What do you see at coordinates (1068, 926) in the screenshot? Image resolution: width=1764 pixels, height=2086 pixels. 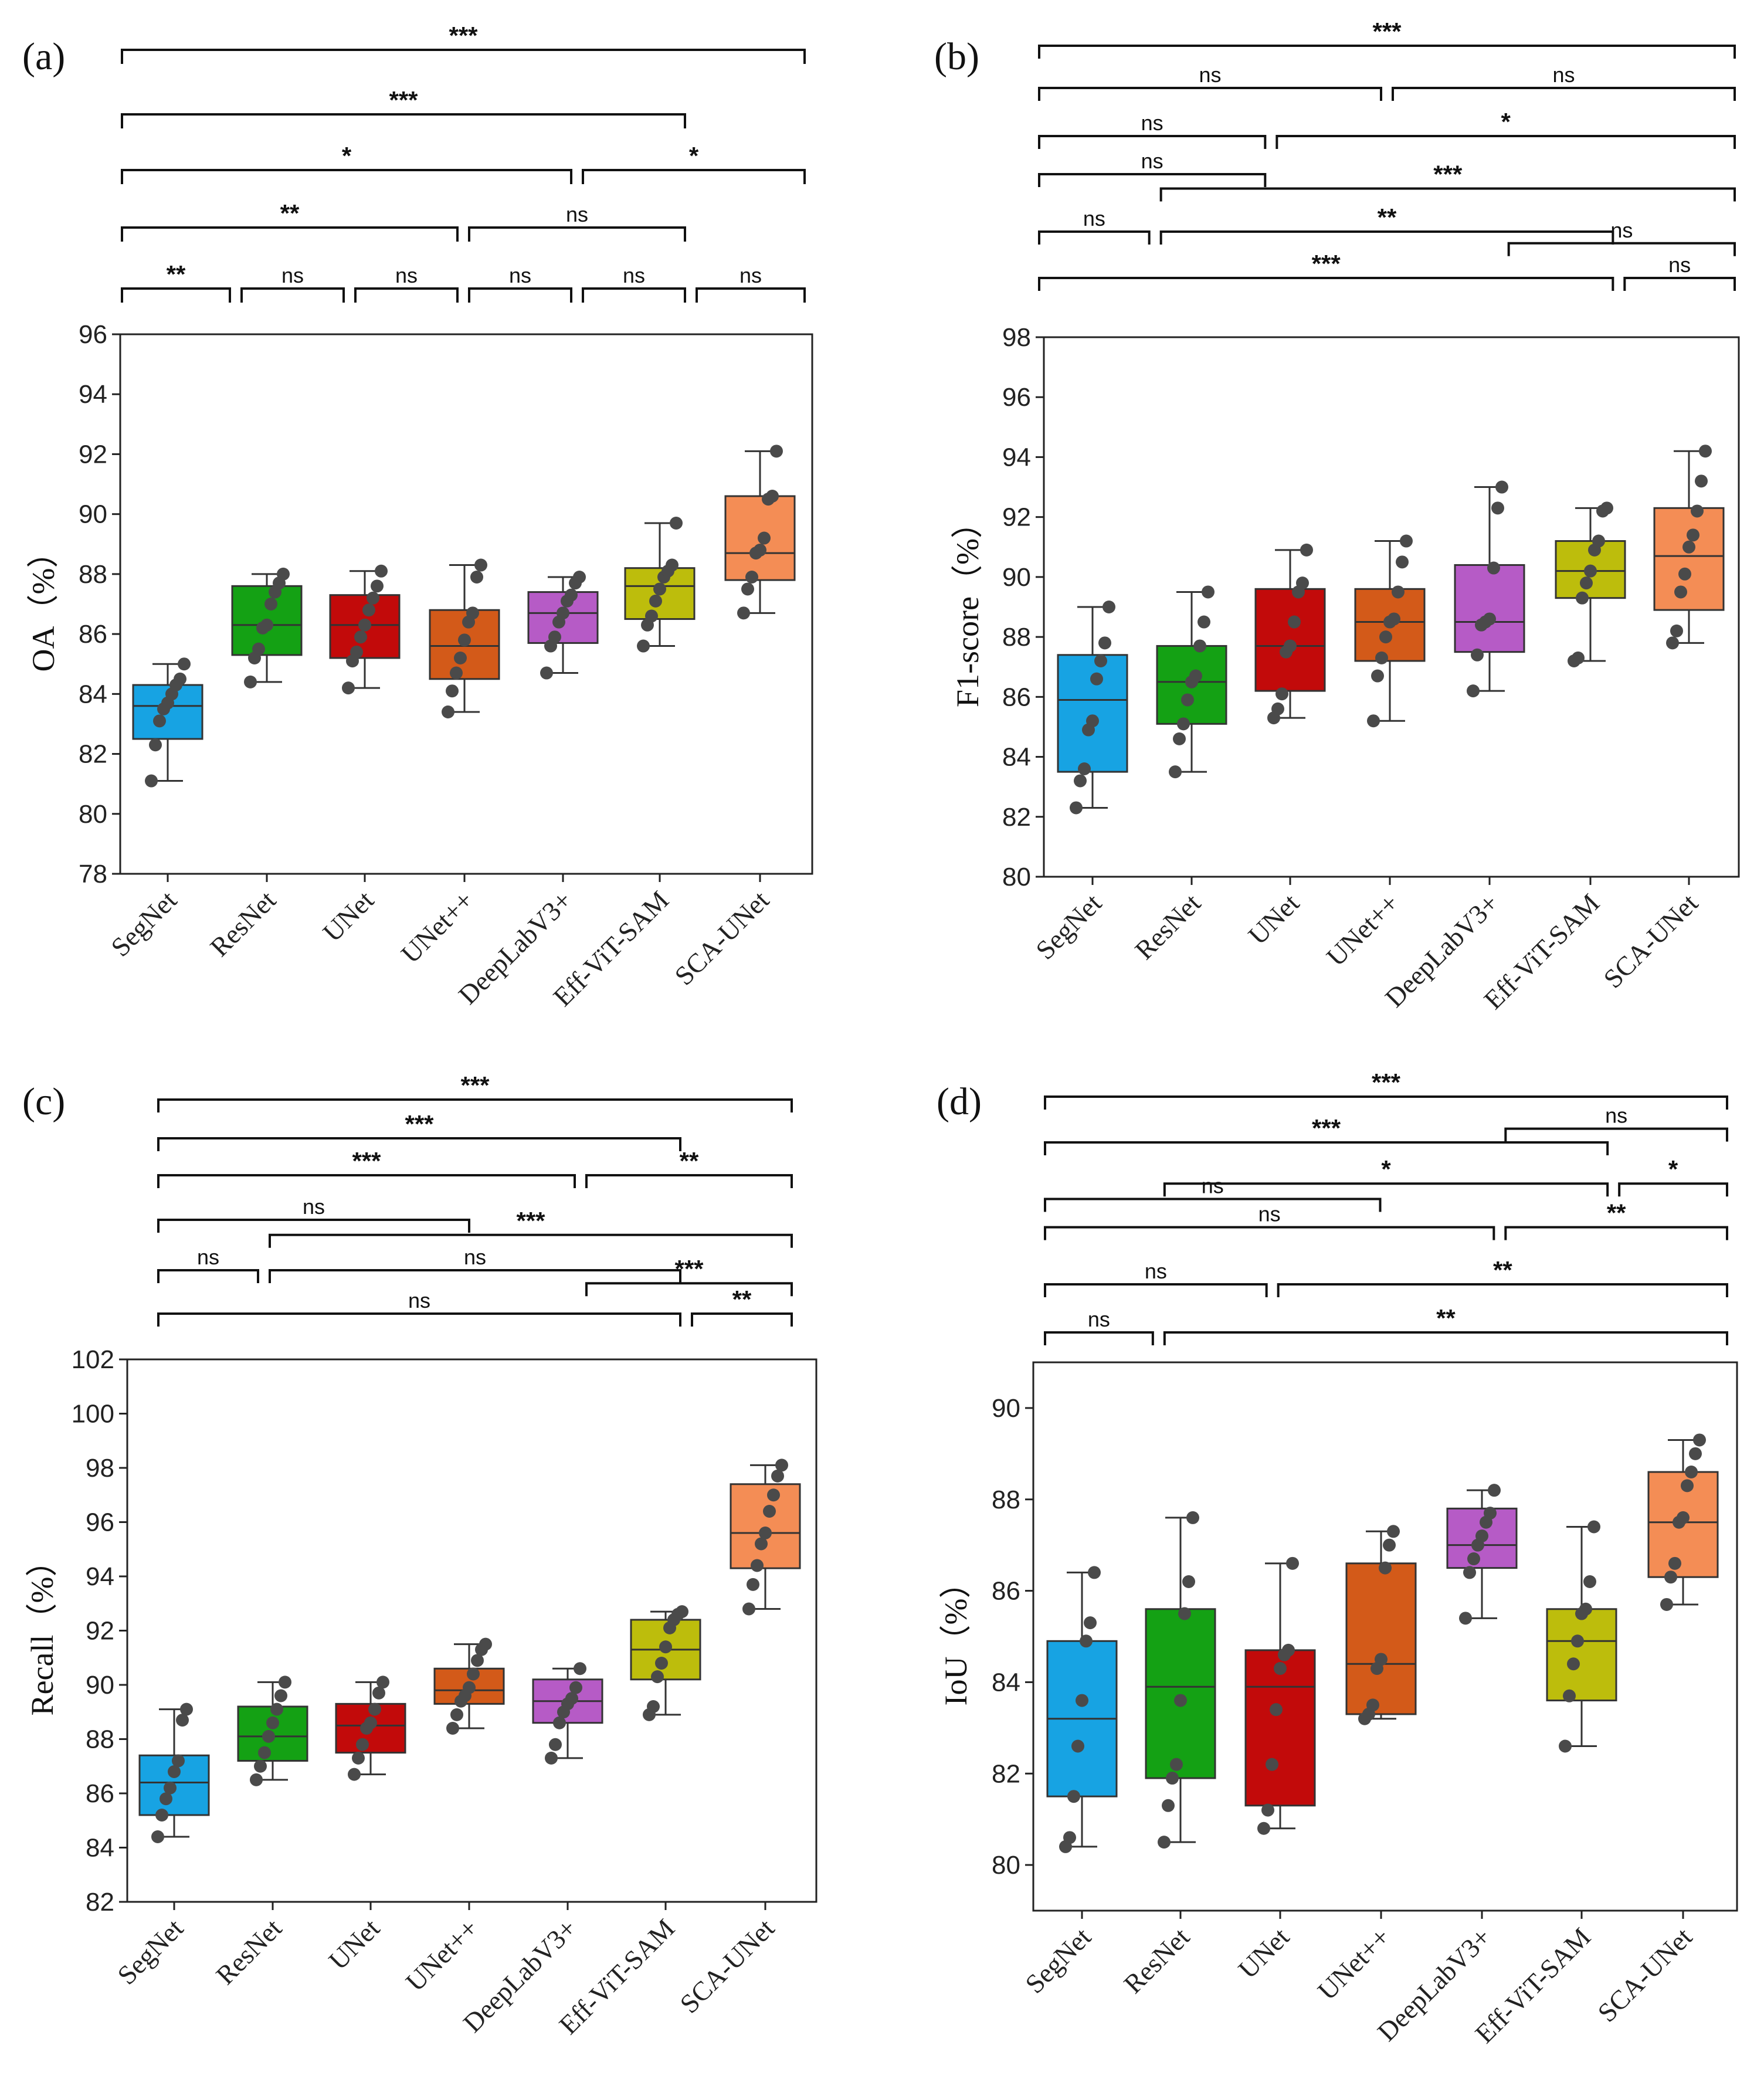 I see `category-label: SegNet` at bounding box center [1068, 926].